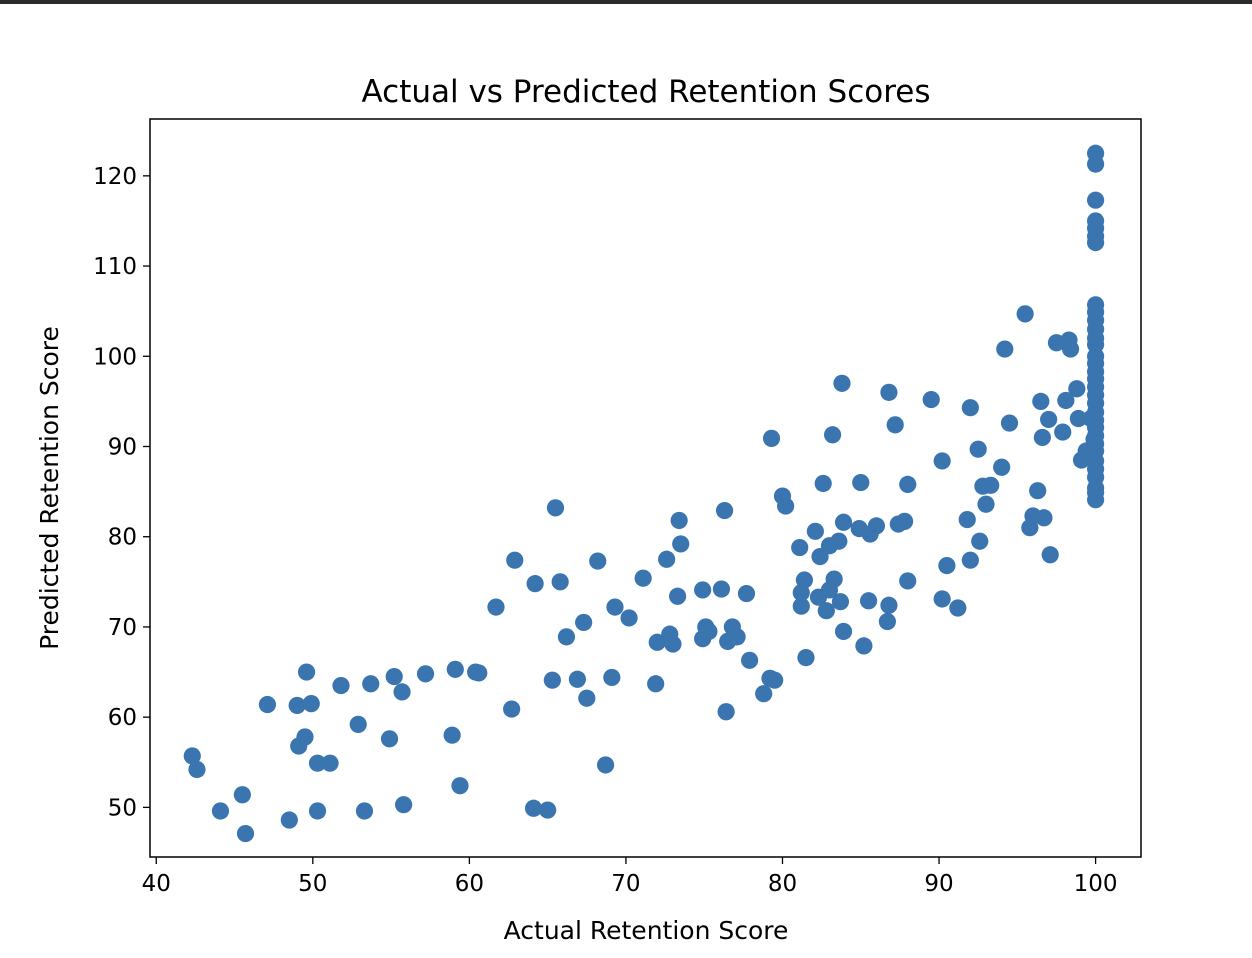  I want to click on x-axis-label: Actual Retention Score, so click(646, 930).